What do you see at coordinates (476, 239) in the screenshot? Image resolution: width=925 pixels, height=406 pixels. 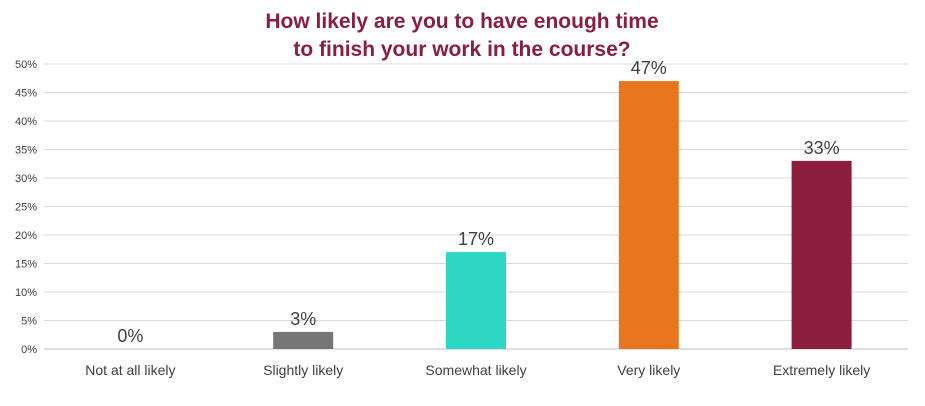 I see `data-label: 17%` at bounding box center [476, 239].